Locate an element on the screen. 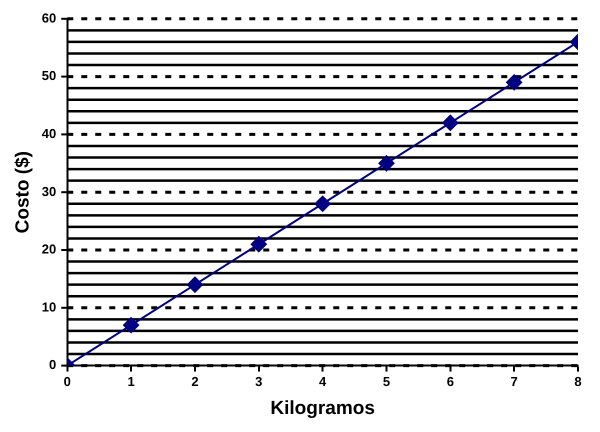 This screenshot has width=600, height=432. x-tick-label: 8 is located at coordinates (578, 381).